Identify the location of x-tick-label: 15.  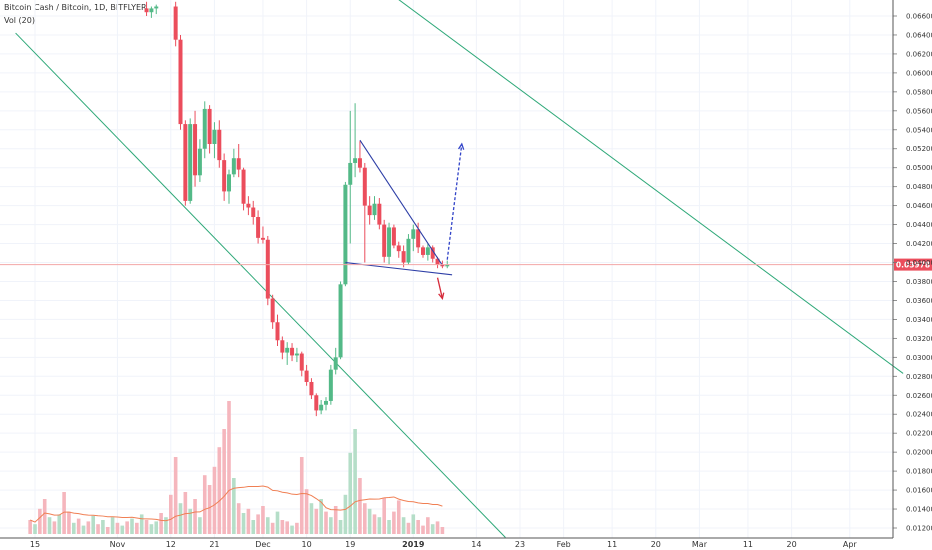
(35, 544).